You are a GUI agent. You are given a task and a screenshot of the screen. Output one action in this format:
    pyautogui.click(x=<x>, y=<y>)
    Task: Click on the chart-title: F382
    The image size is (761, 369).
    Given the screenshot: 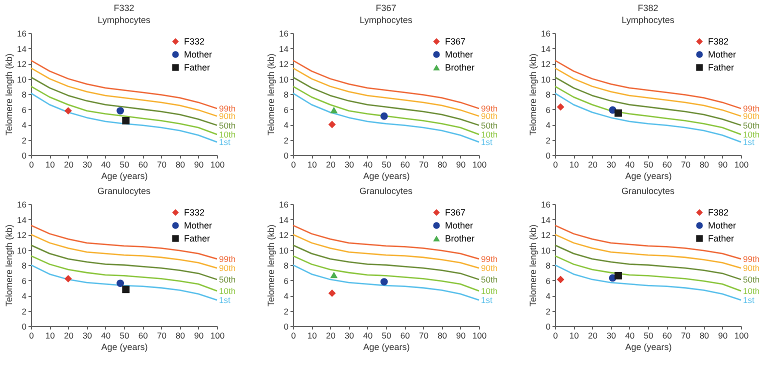 What is the action you would take?
    pyautogui.click(x=648, y=8)
    